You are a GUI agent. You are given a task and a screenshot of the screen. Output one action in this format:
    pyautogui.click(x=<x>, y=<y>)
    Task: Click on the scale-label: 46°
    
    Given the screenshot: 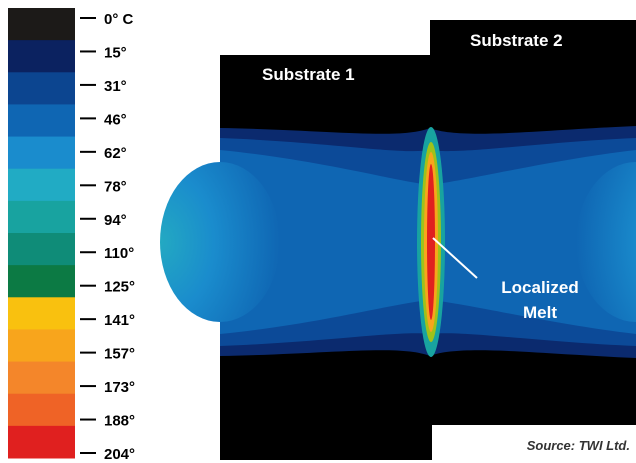 What is the action you would take?
    pyautogui.click(x=115, y=119)
    